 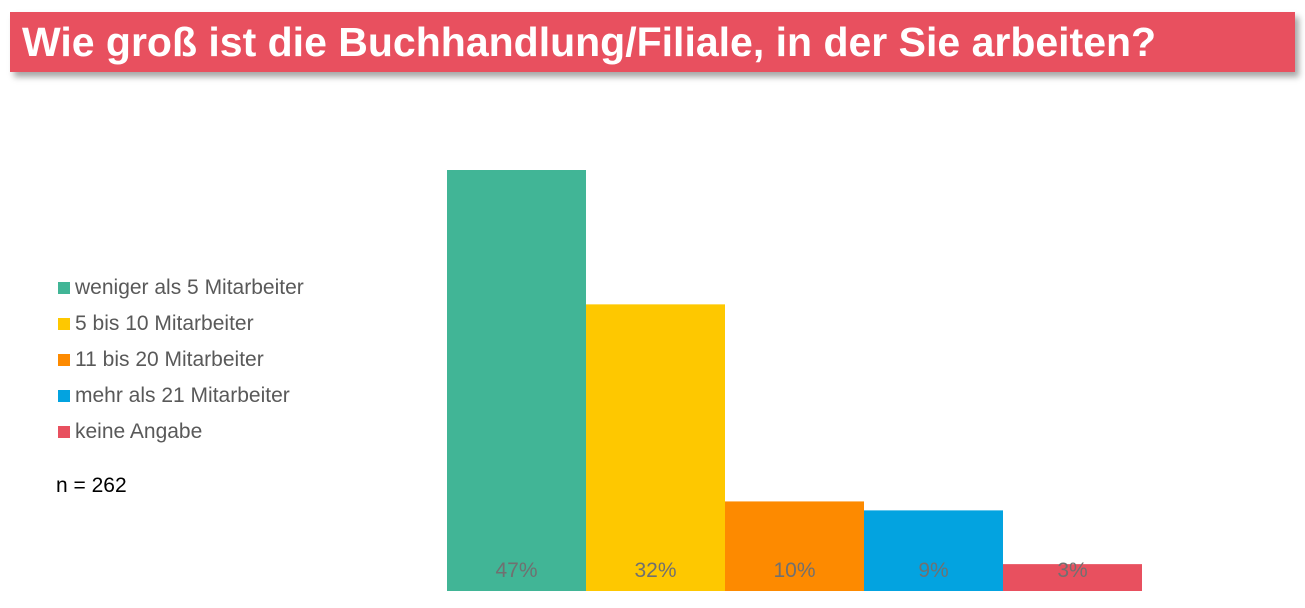 What do you see at coordinates (655, 570) in the screenshot?
I see `bar-value-label: 32%` at bounding box center [655, 570].